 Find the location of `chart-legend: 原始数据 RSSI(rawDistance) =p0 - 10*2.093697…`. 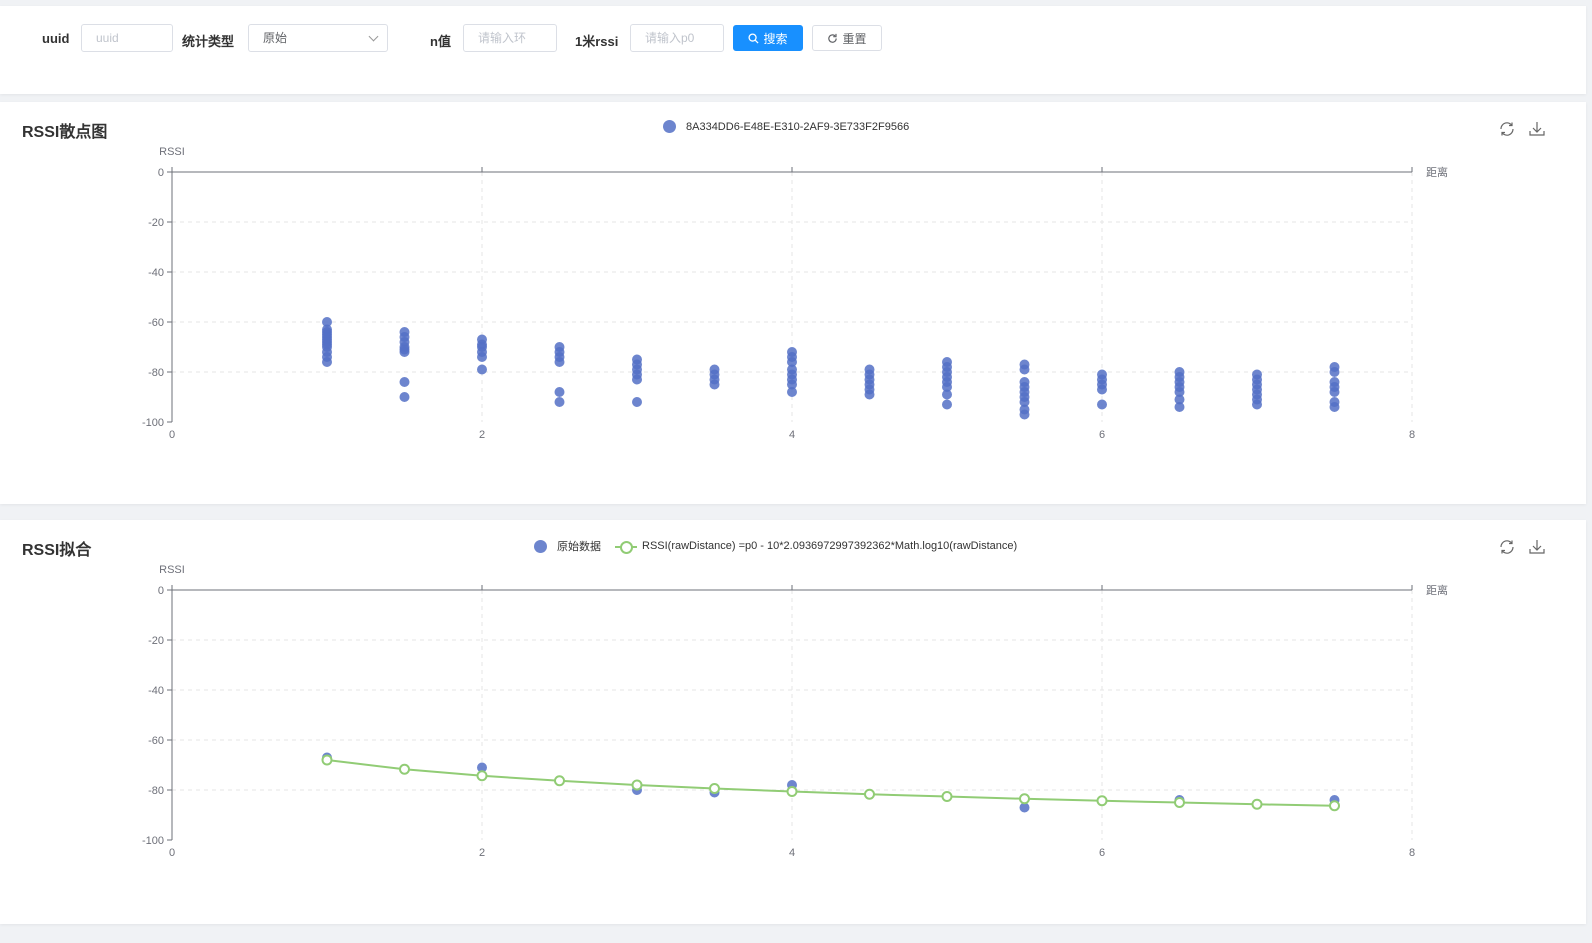

chart-legend: 原始数据 RSSI(rawDistance) =p0 - 10*2.093697… is located at coordinates (775, 546).